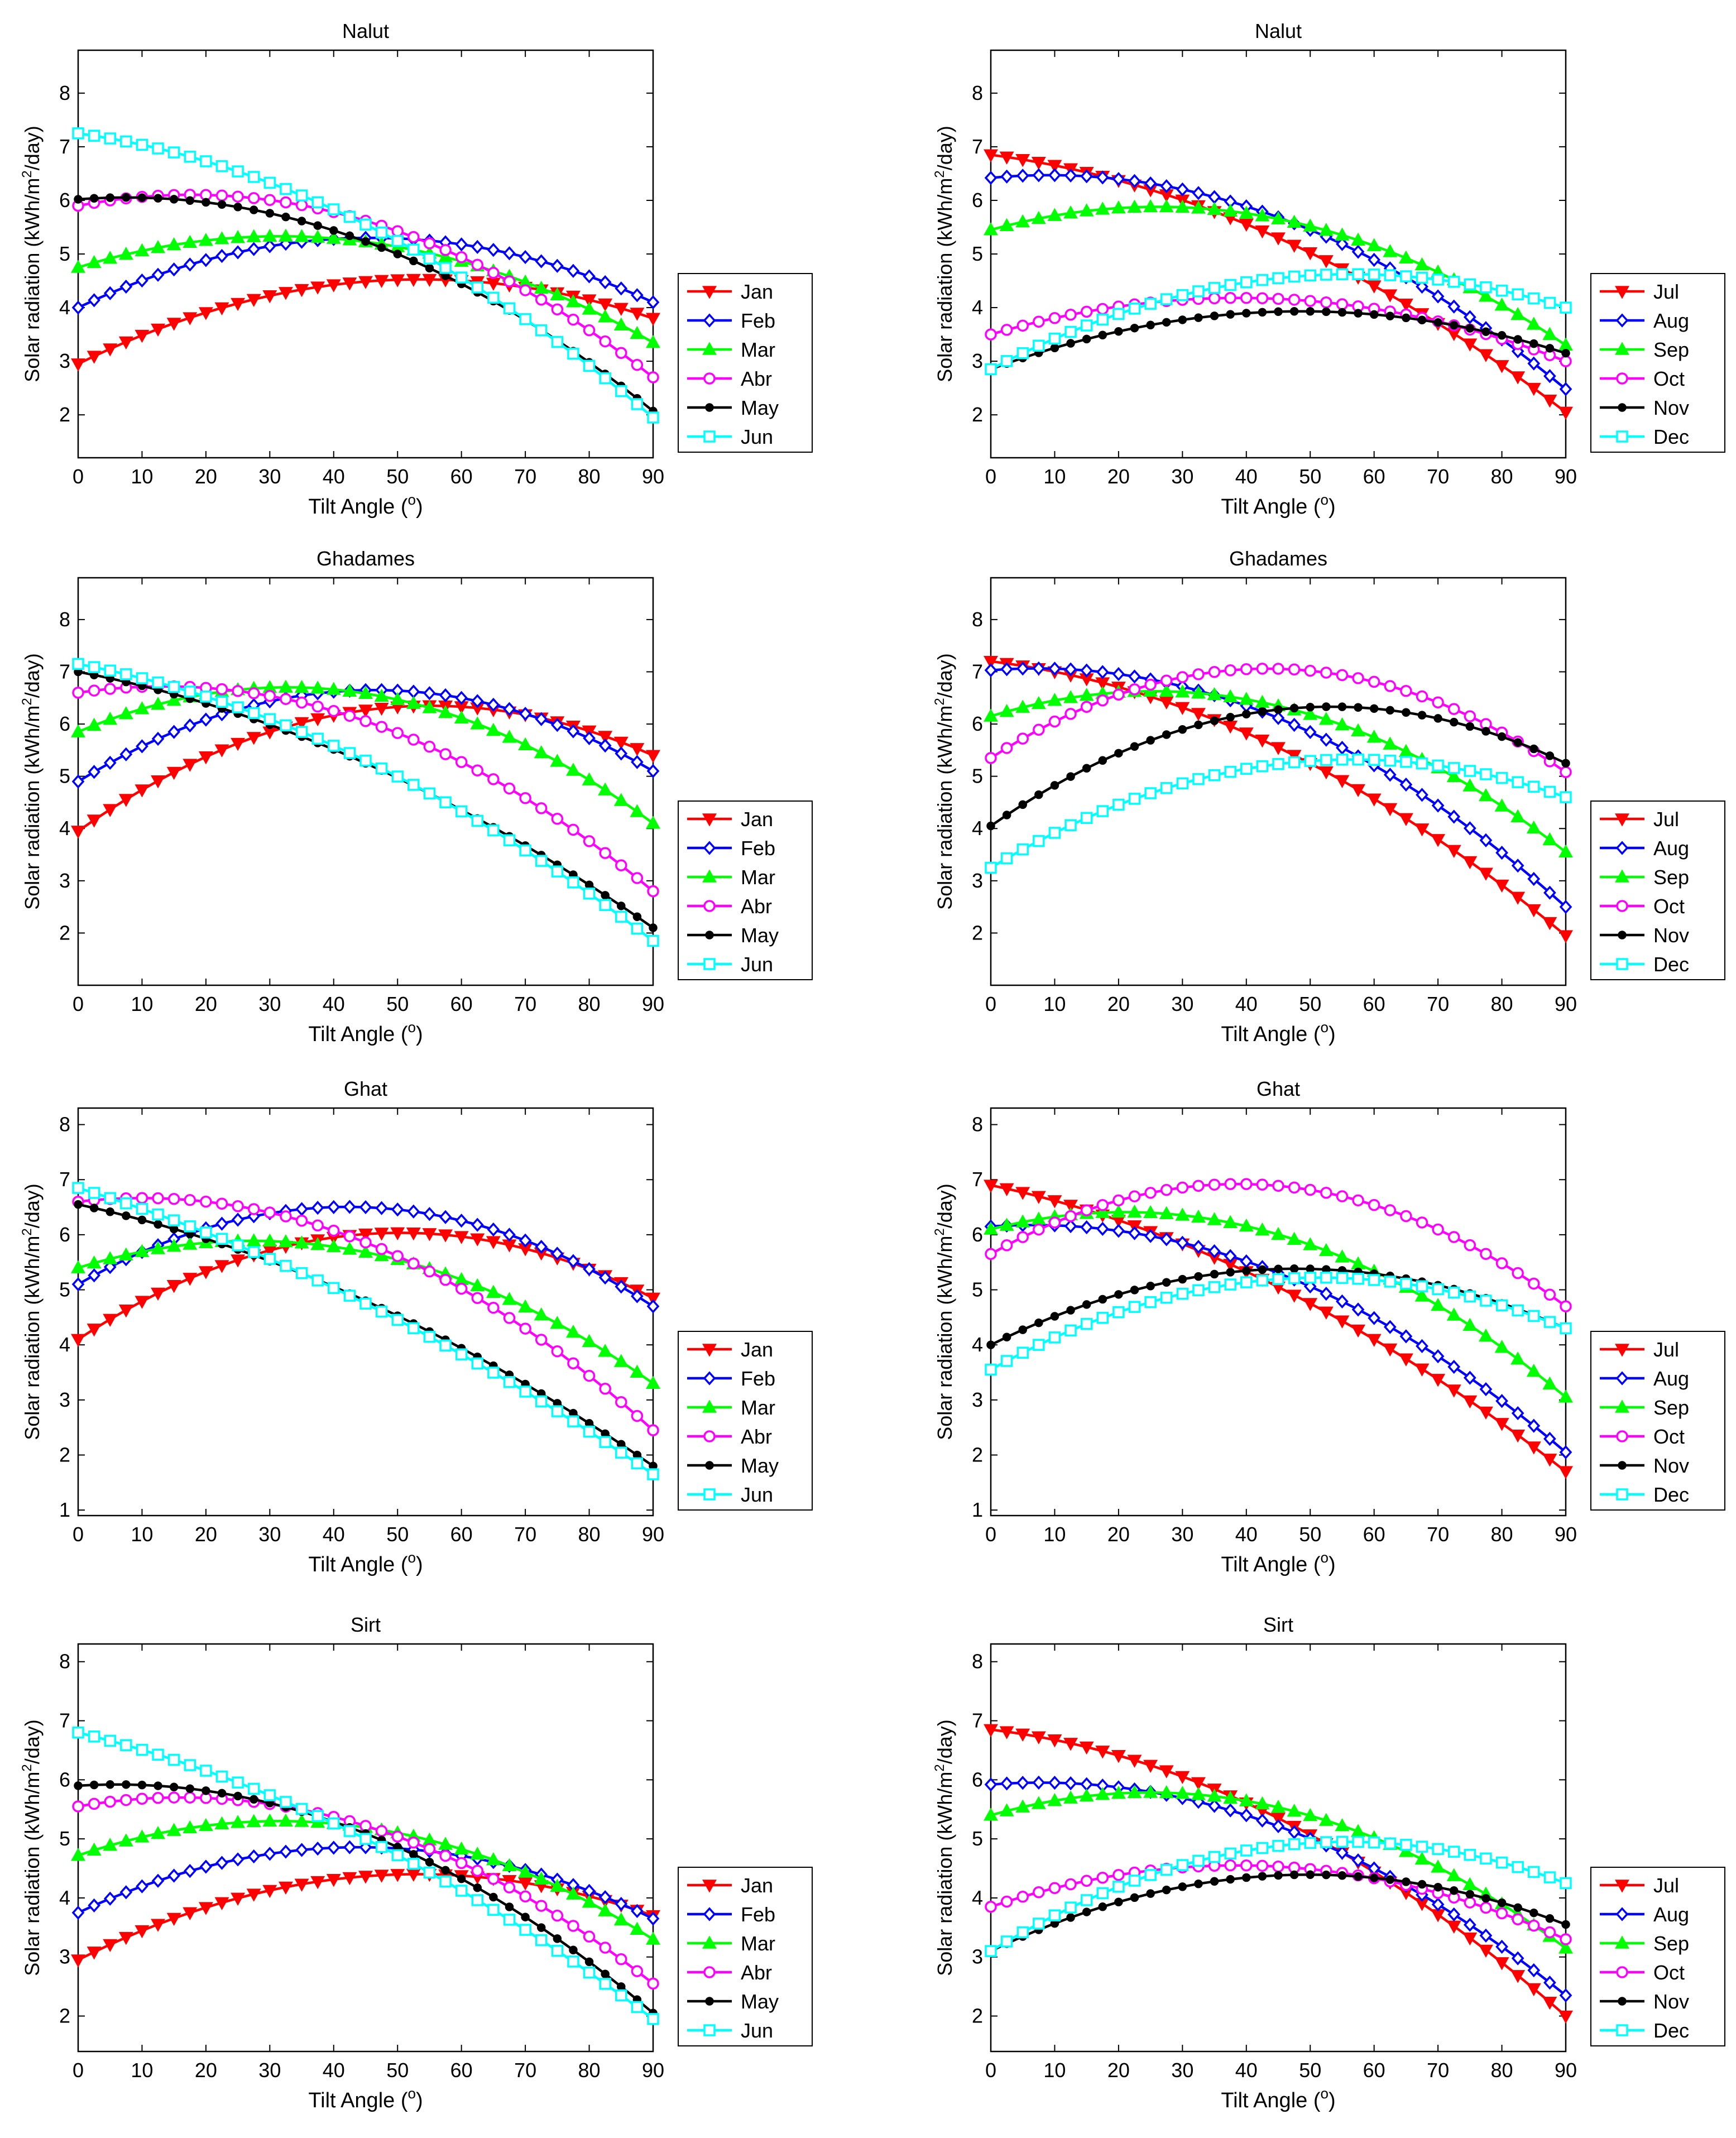  Describe the element at coordinates (1671, 349) in the screenshot. I see `legend-label-sep: Sep` at that location.